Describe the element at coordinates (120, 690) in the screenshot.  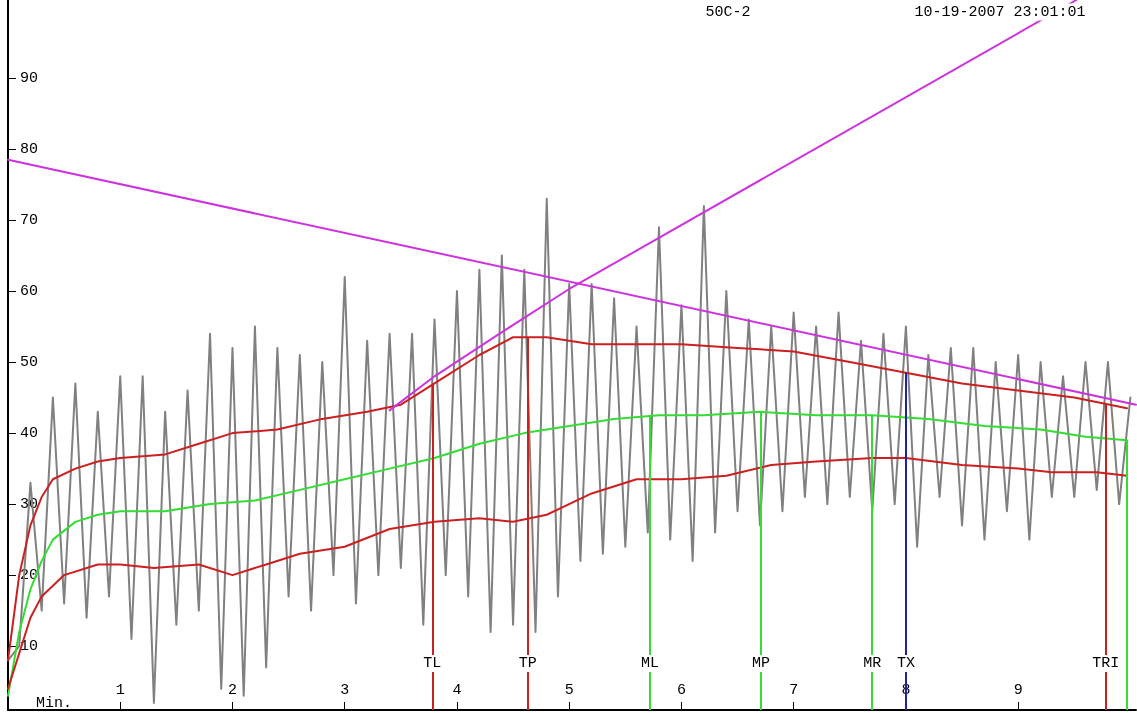
I see `x-tick-label: 1` at that location.